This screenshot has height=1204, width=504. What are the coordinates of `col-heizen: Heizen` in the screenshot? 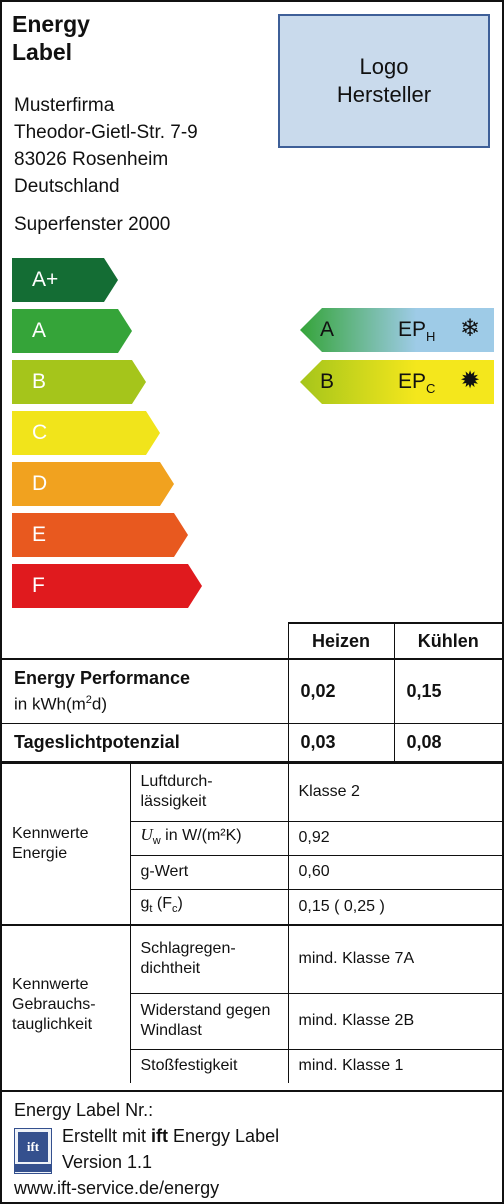 It's located at (341, 641).